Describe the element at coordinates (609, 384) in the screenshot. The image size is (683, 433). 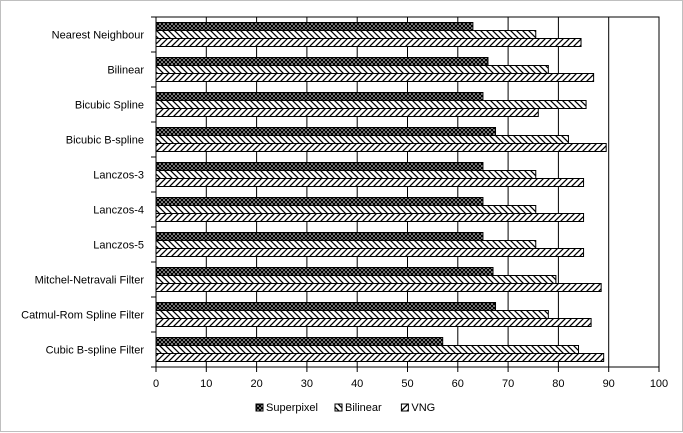
I see `x-tick-label: 90` at that location.